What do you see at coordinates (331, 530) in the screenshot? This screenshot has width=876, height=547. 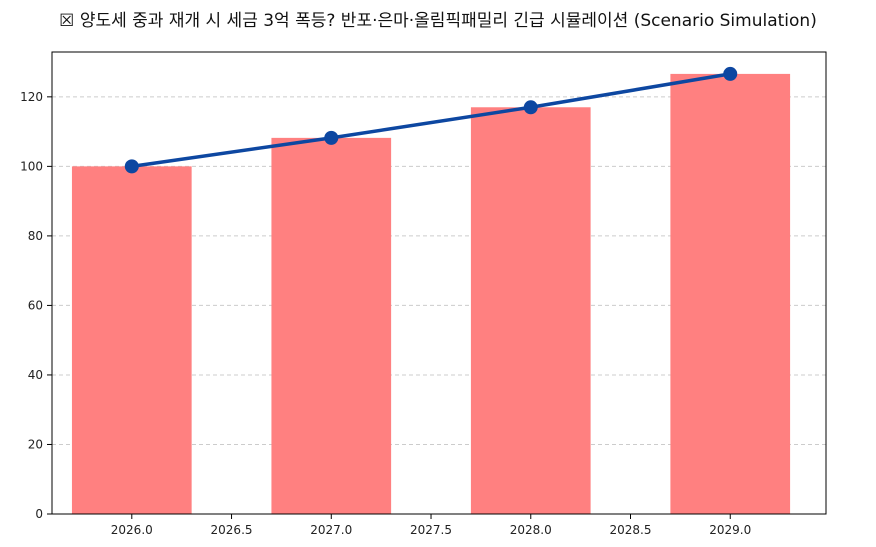 I see `x-tick-label: 2027.0` at bounding box center [331, 530].